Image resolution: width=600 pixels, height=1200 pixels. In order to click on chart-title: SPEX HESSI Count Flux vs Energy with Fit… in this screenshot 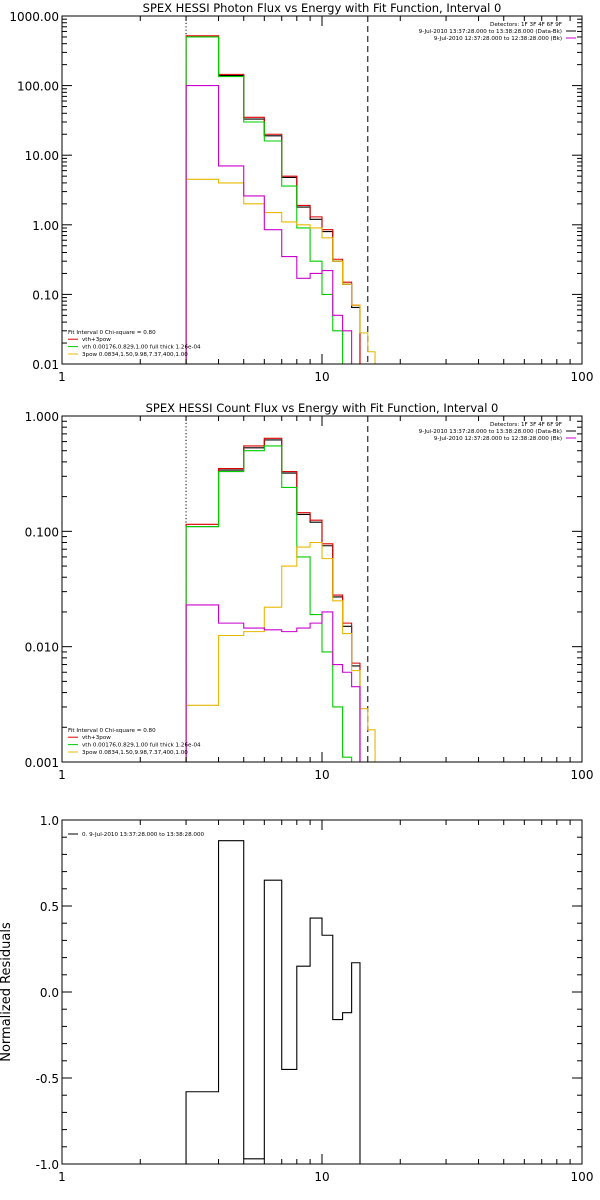, I will do `click(322, 408)`.